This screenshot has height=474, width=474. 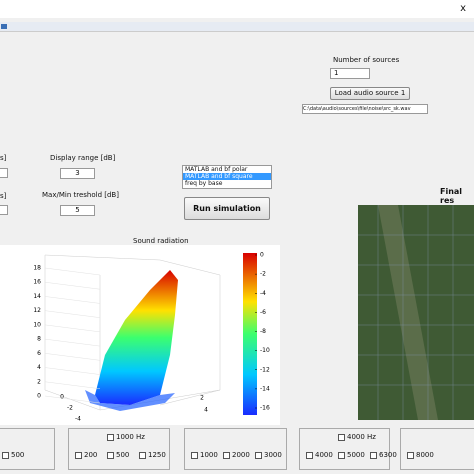 I want to click on list-item: freq by base, so click(x=204, y=183).